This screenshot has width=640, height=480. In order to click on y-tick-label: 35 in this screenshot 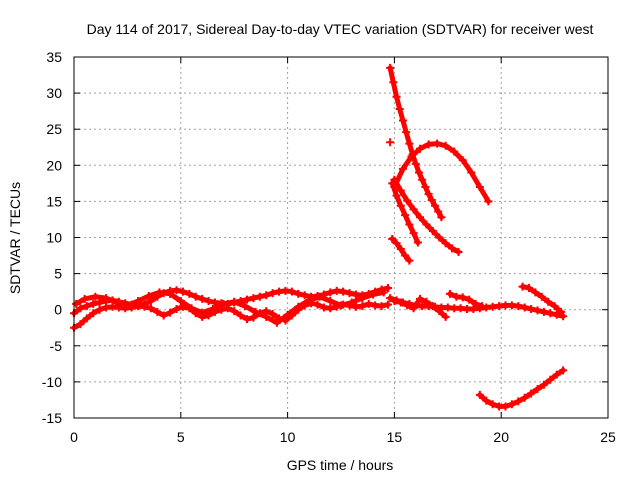, I will do `click(54, 57)`.